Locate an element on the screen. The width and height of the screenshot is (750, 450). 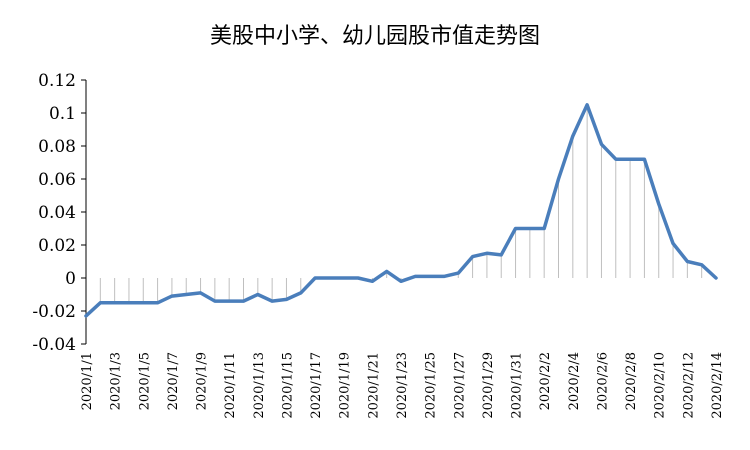
x-tick-label: 2020/2/4 is located at coordinates (574, 381).